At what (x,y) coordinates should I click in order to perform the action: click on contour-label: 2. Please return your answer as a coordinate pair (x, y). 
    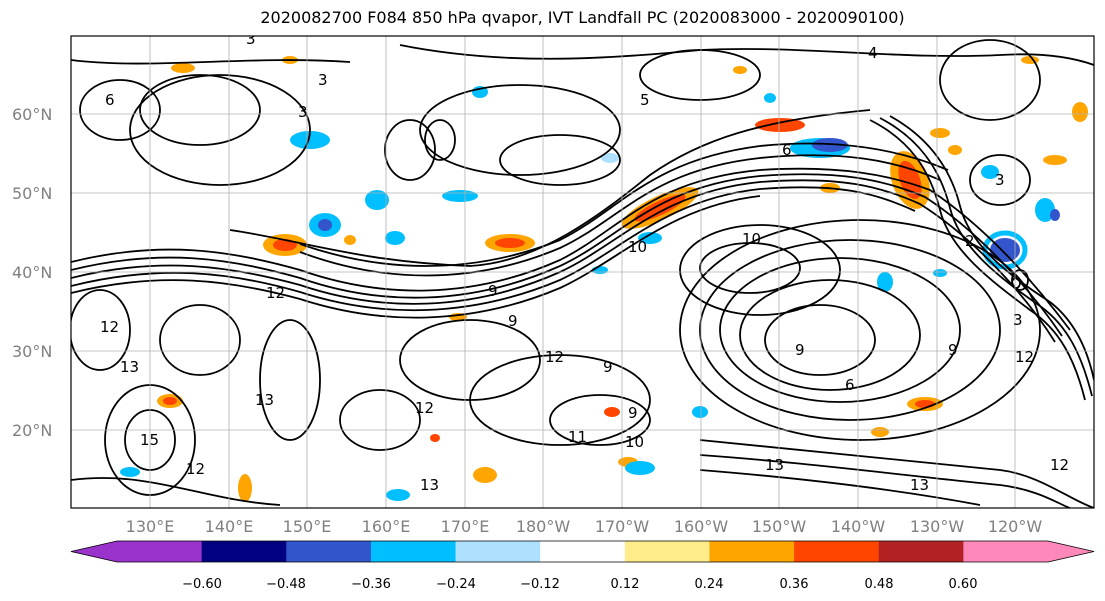
    Looking at the image, I should click on (970, 241).